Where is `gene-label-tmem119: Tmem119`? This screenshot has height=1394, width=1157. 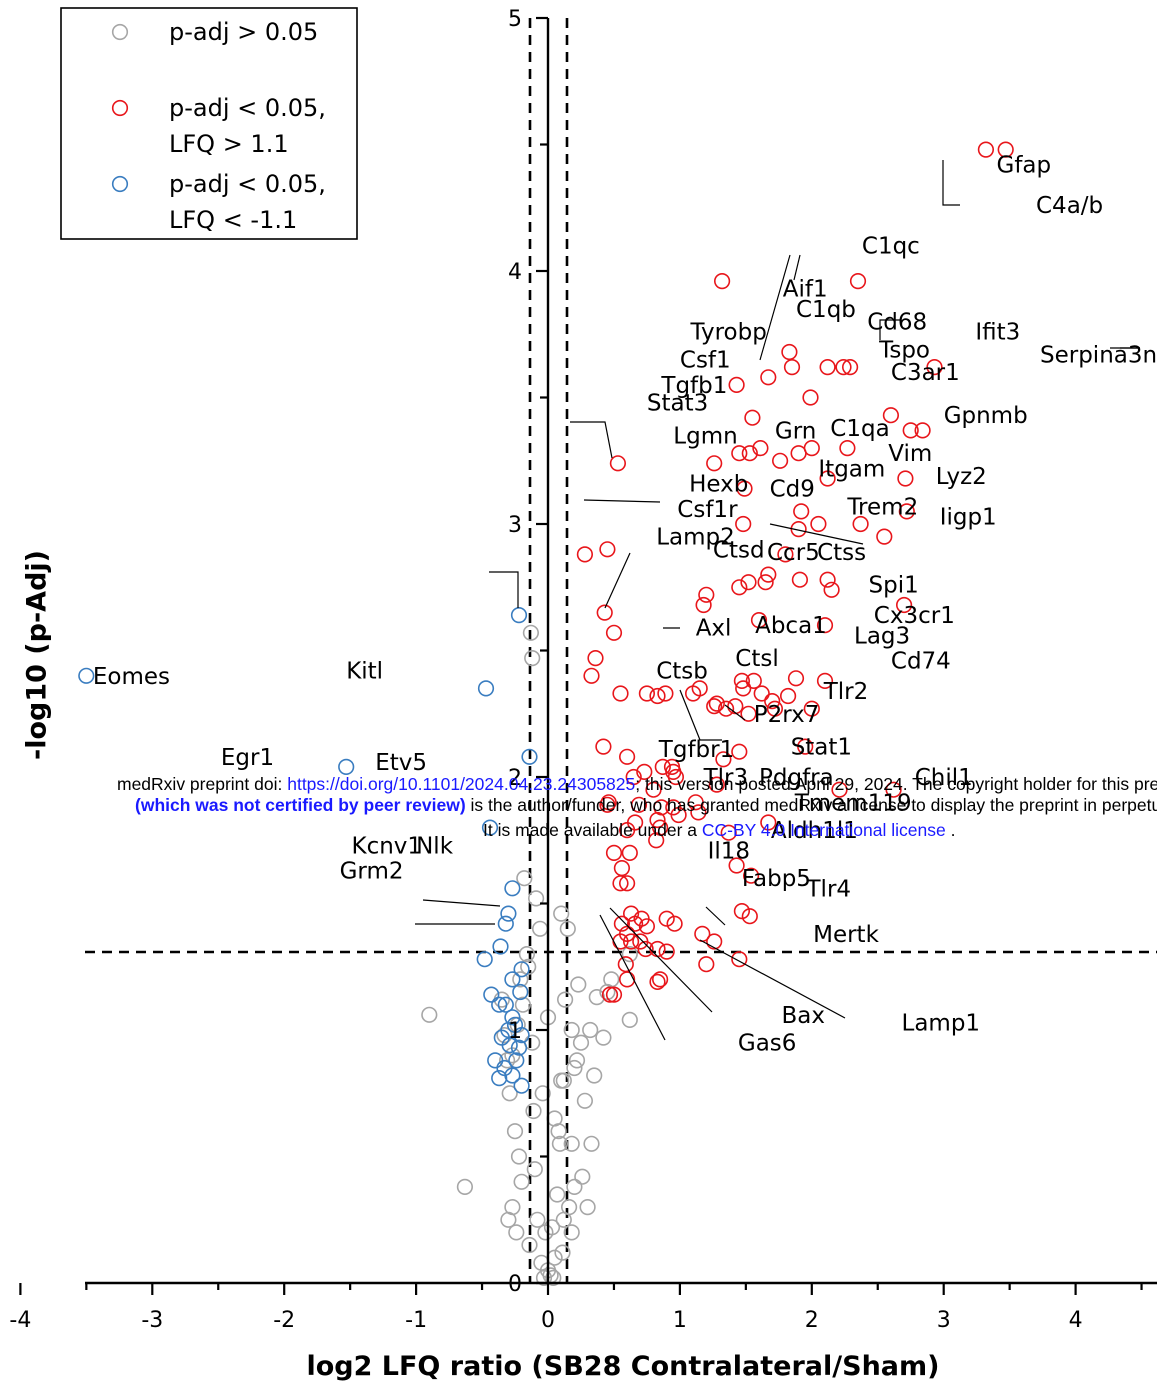
gene-label-tmem119: Tmem119 is located at coordinates (853, 803).